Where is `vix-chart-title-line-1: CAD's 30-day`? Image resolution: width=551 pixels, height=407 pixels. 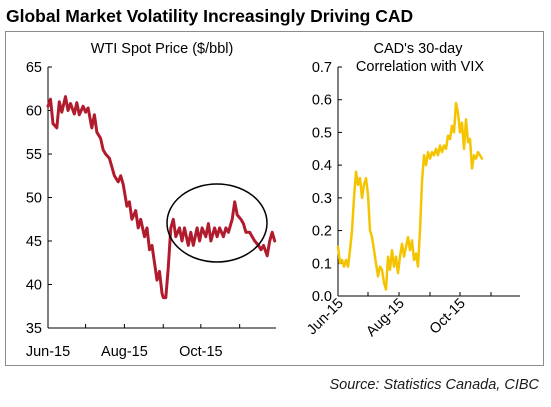
vix-chart-title-line-1: CAD's 30-day is located at coordinates (418, 49).